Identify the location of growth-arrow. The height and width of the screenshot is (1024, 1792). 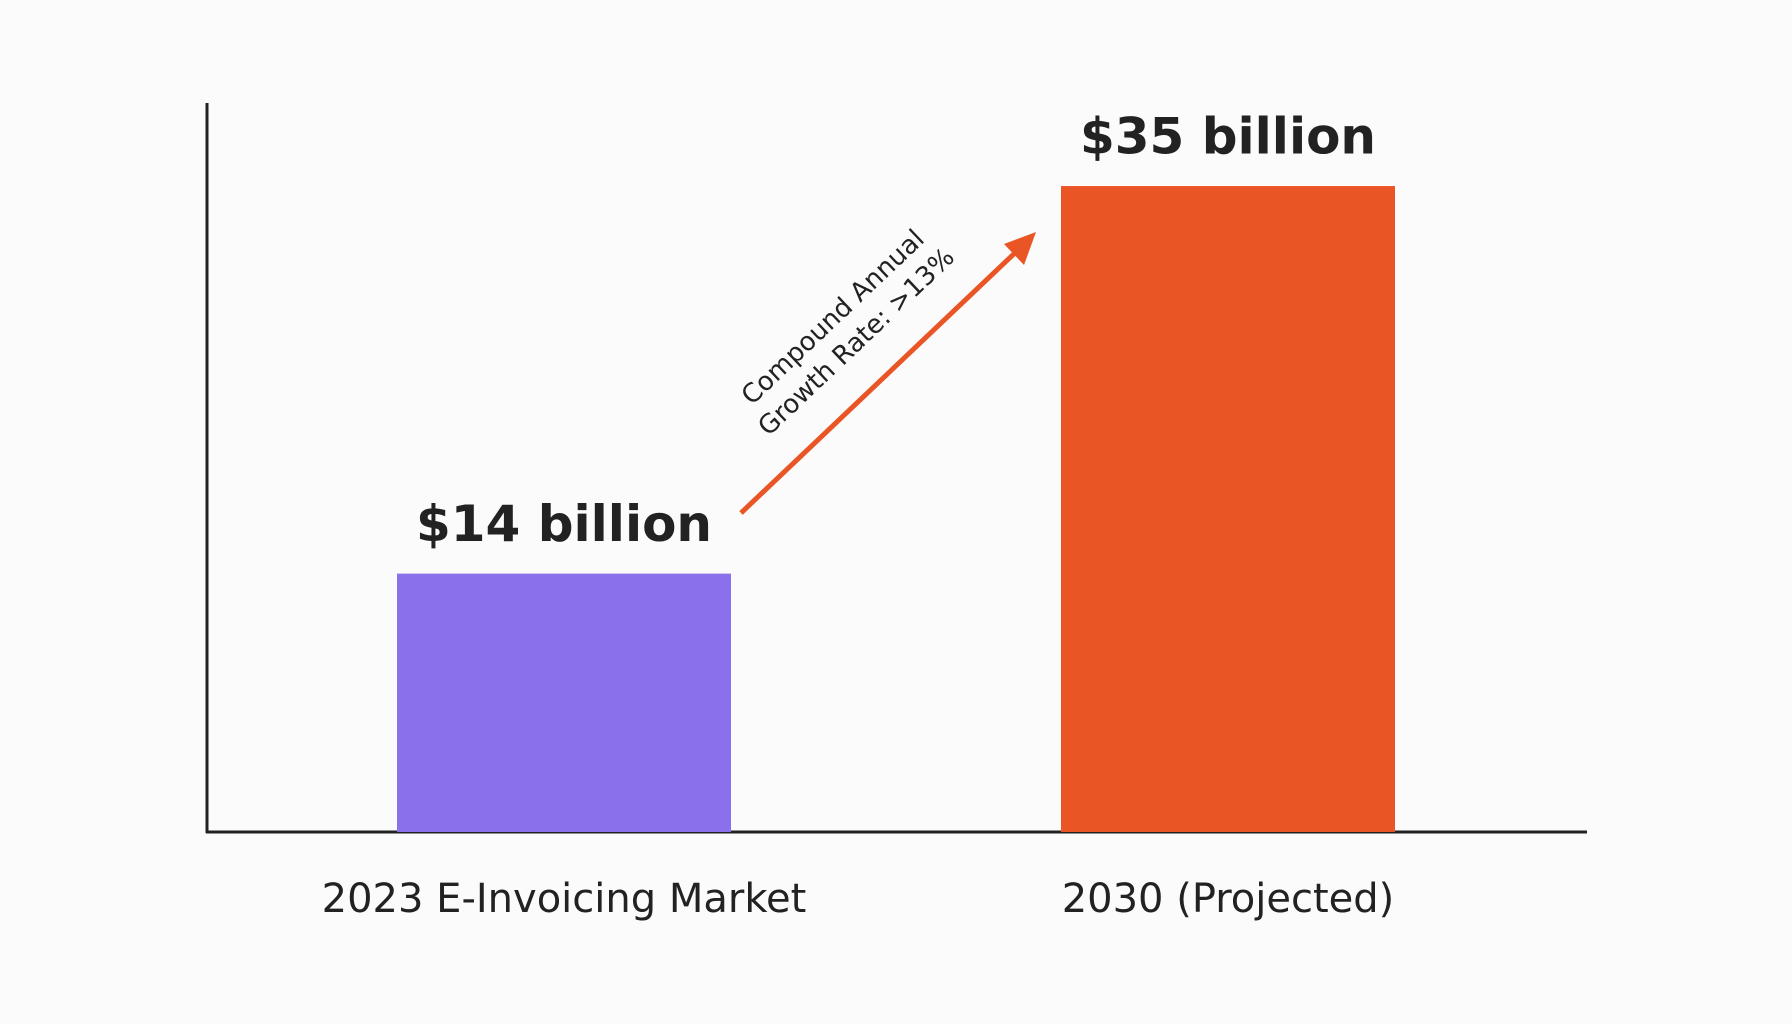
(879, 381).